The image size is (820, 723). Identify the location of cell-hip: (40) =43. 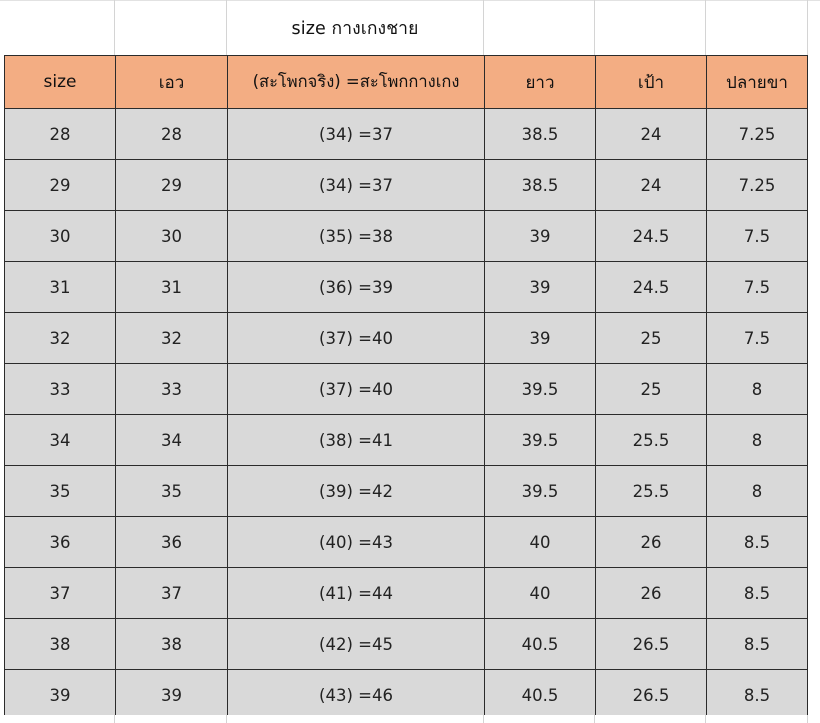
(356, 542).